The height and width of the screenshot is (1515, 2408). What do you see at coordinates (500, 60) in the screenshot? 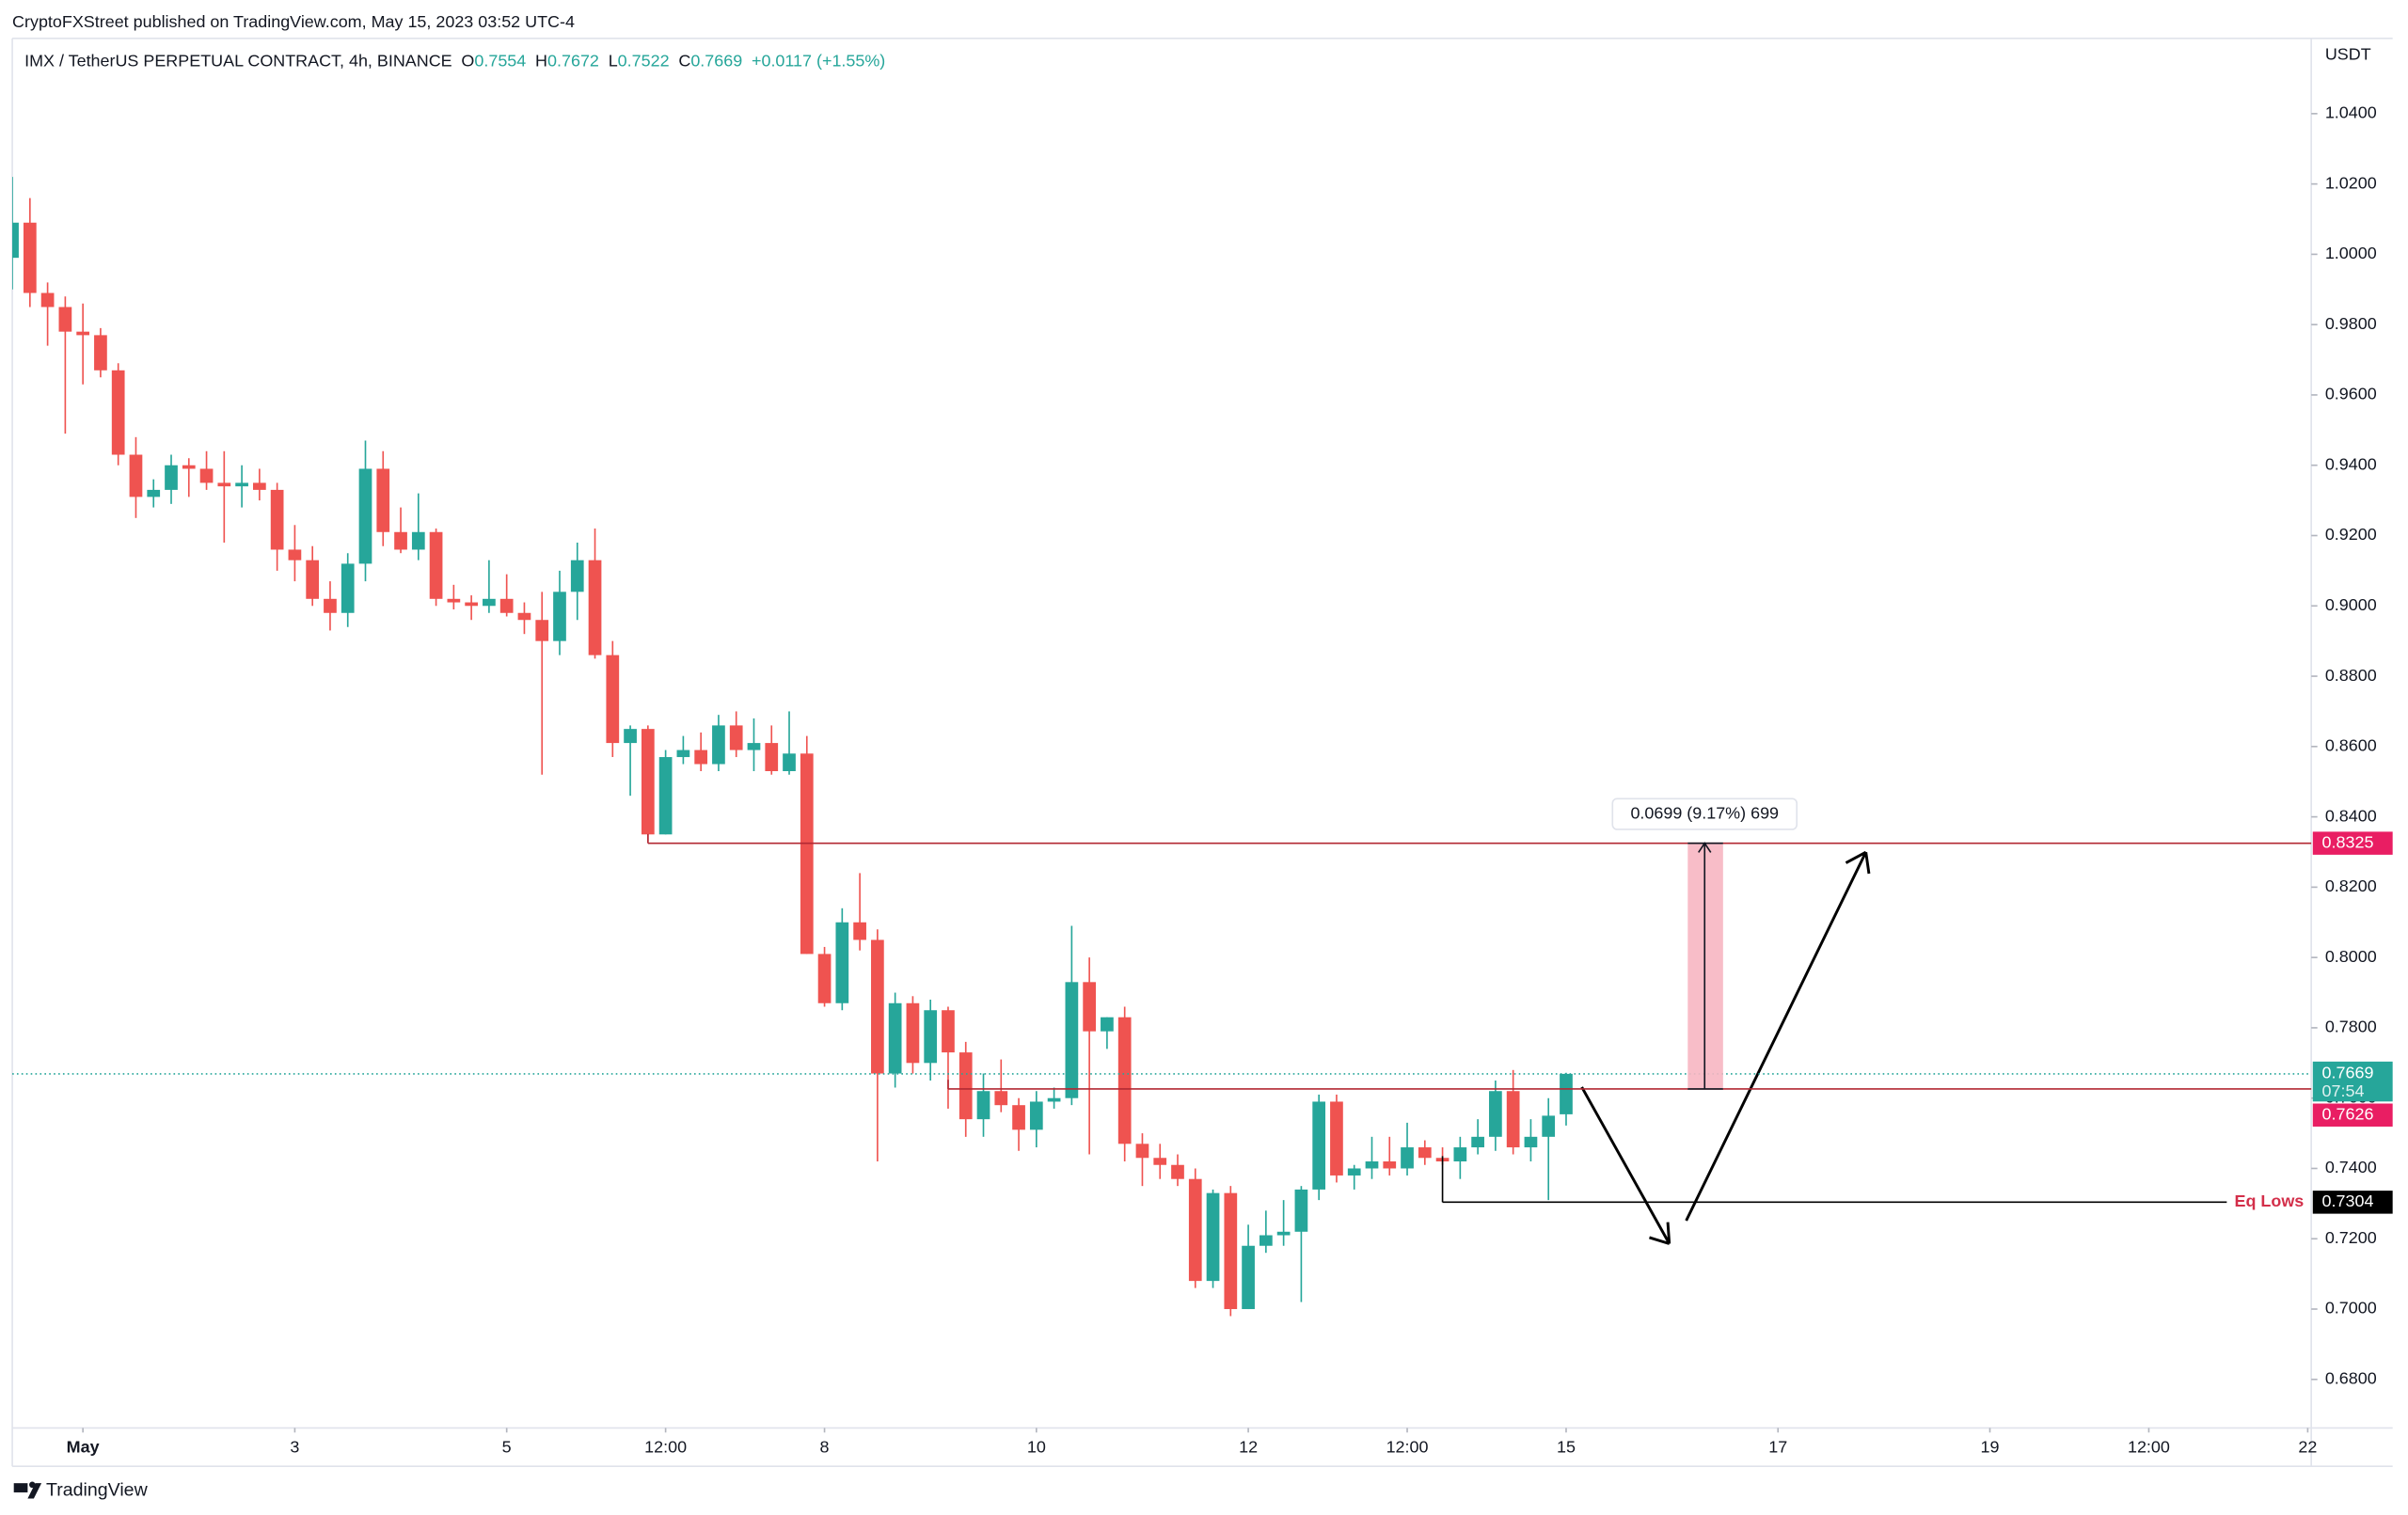
I see `o-value: 0.7554` at bounding box center [500, 60].